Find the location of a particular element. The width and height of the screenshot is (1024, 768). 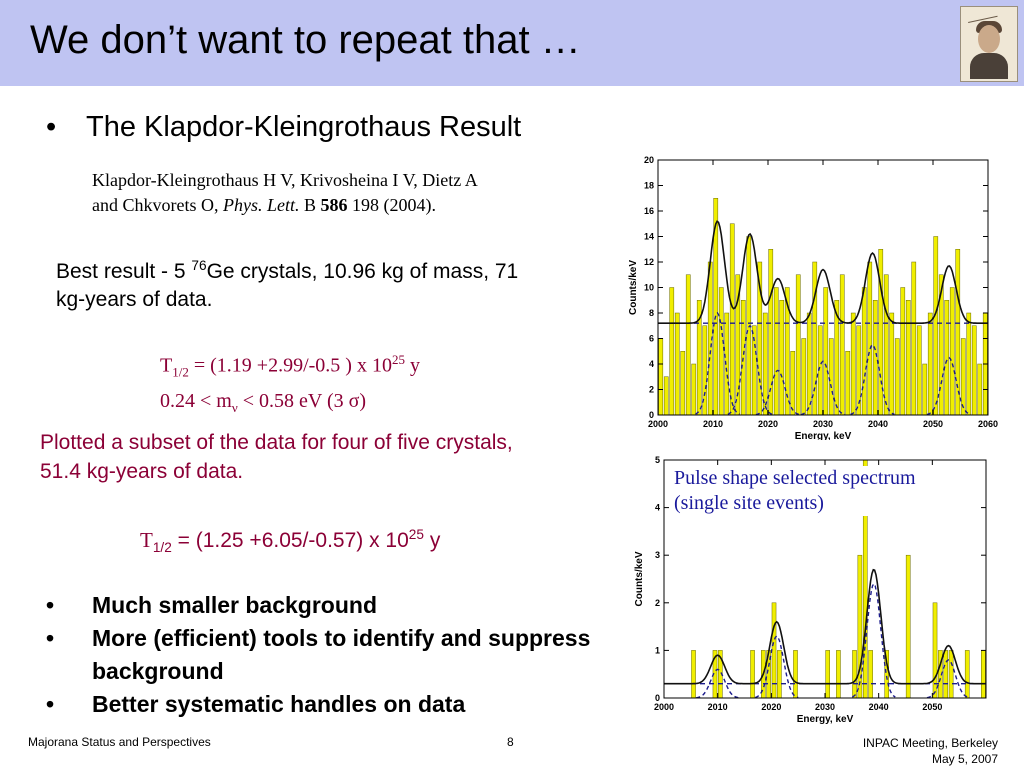

half-life-formula-2: T1/2 = (1.25 +6.05/-0.57) x 1025 y is located at coordinates (290, 541).